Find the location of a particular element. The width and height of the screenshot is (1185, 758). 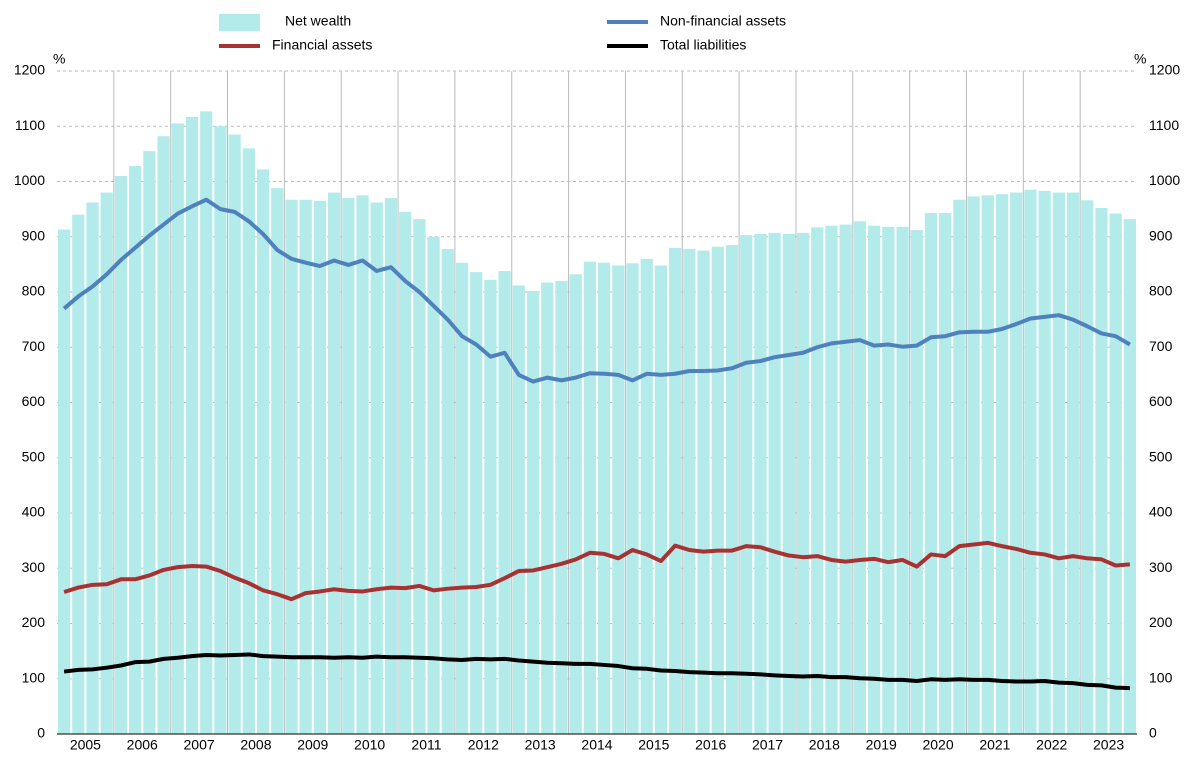

y-tick-label: 300 is located at coordinates (34, 567).